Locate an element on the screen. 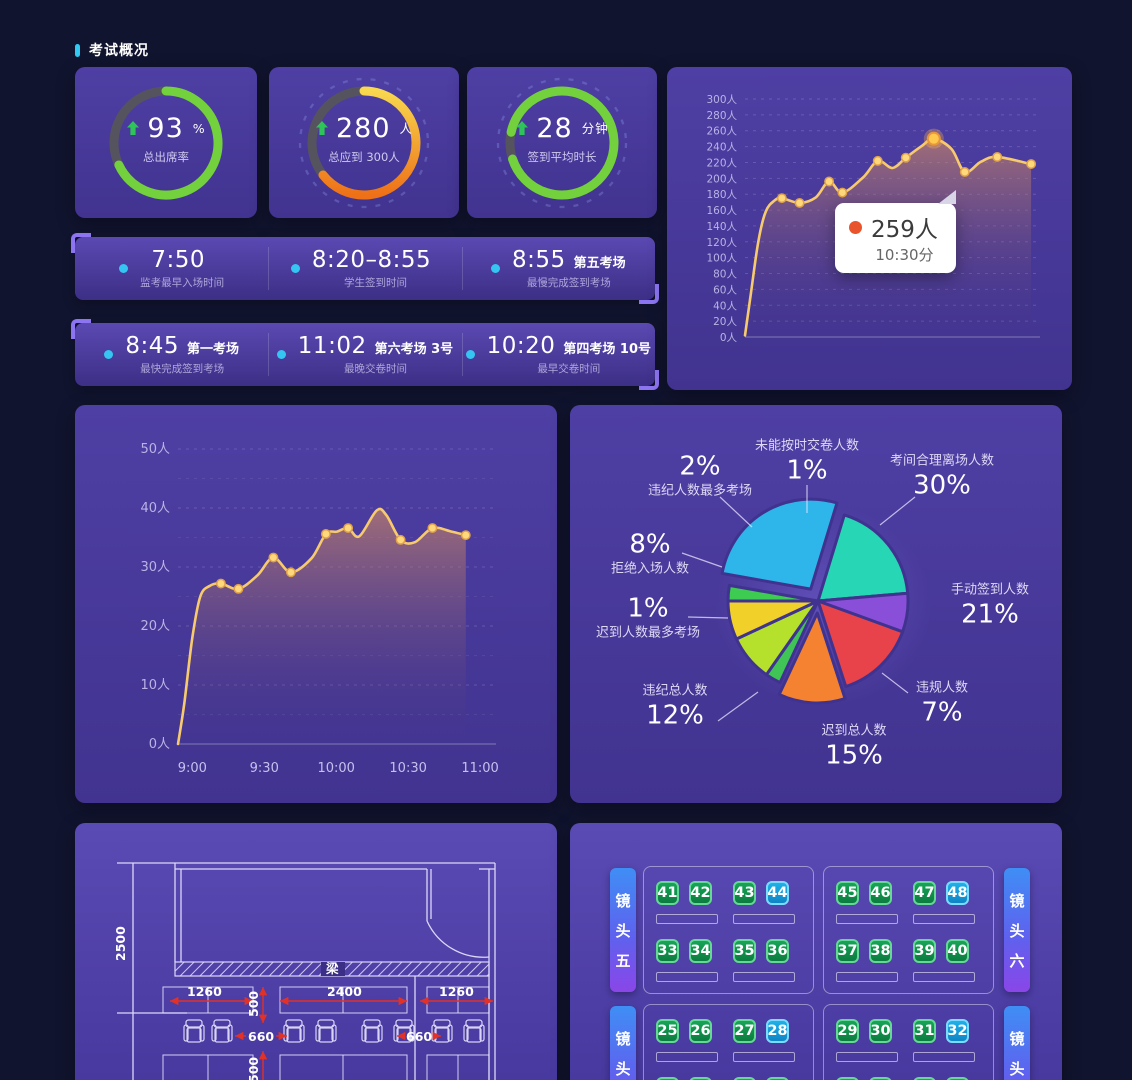 This screenshot has width=1132, height=1080. pie-slice-name: 手动签到人数 is located at coordinates (990, 590).